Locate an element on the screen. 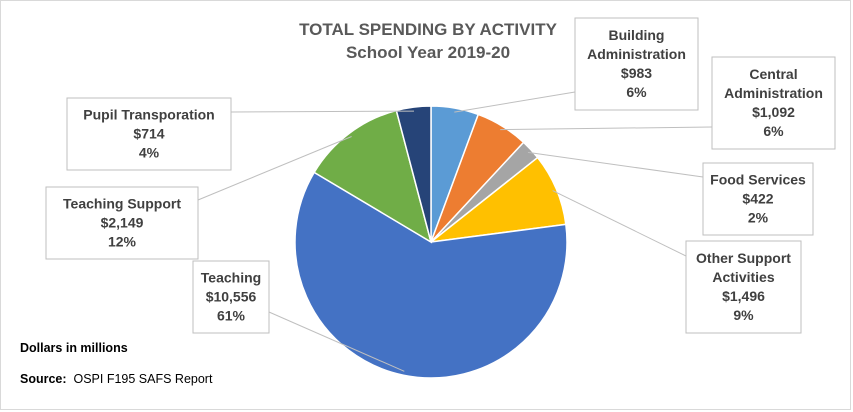  chart-subtitle: School Year 2019-20 is located at coordinates (428, 52).